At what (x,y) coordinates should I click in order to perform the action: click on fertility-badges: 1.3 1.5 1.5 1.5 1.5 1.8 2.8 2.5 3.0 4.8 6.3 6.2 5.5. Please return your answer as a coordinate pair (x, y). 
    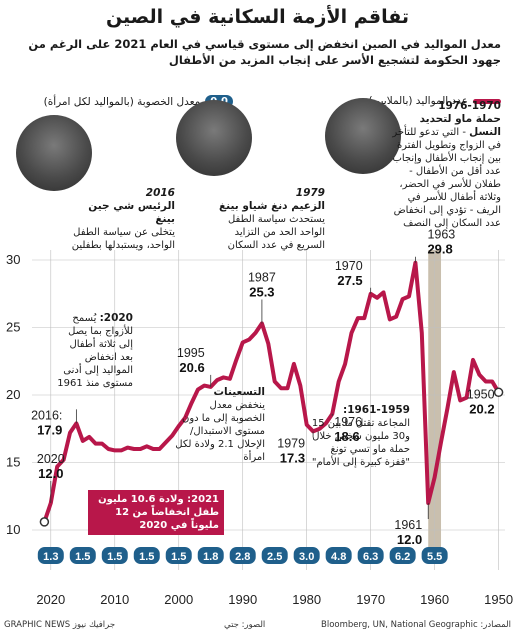
    Looking at the image, I should click on (242, 555).